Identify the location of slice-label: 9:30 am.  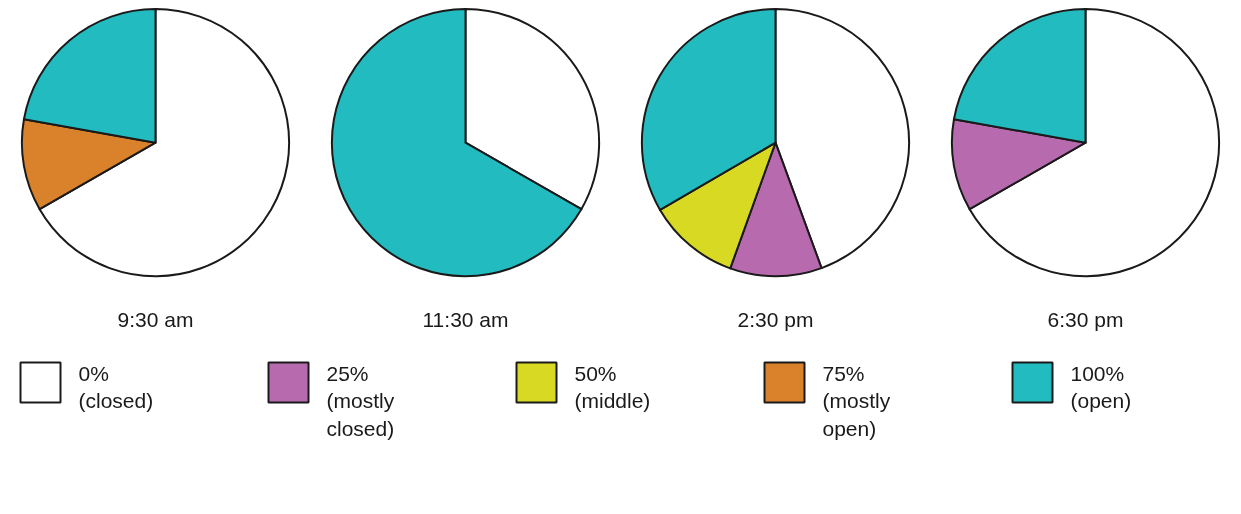
(155, 320).